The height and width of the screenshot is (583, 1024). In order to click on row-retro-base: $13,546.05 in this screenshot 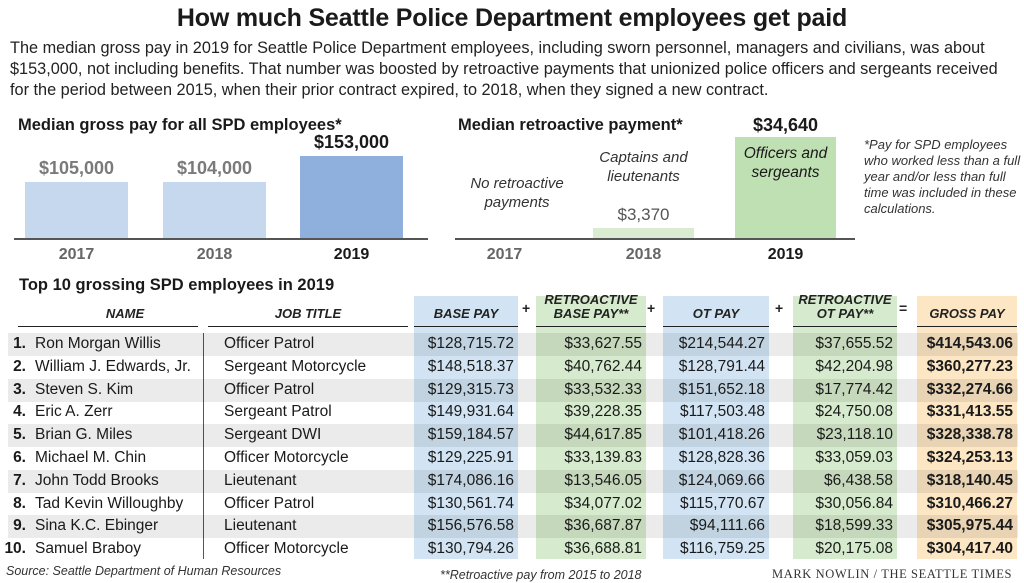, I will do `click(603, 480)`.